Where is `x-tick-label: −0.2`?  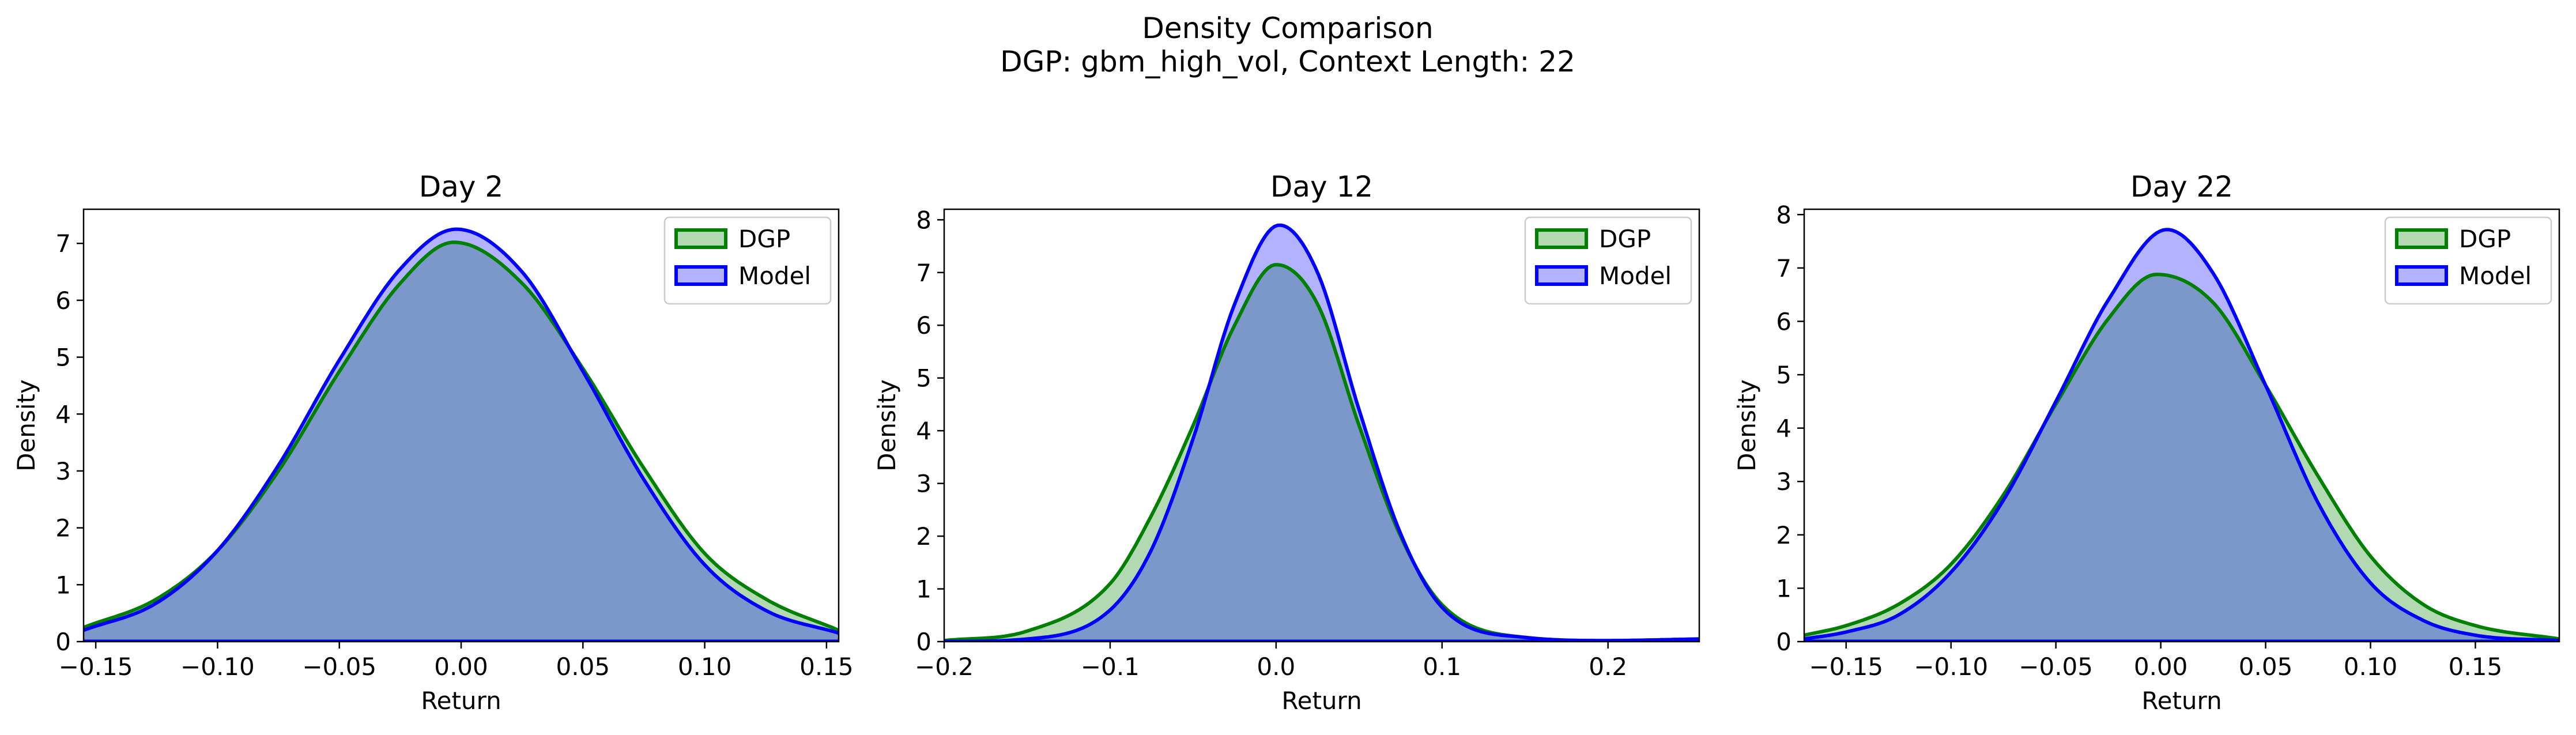
x-tick-label: −0.2 is located at coordinates (944, 667).